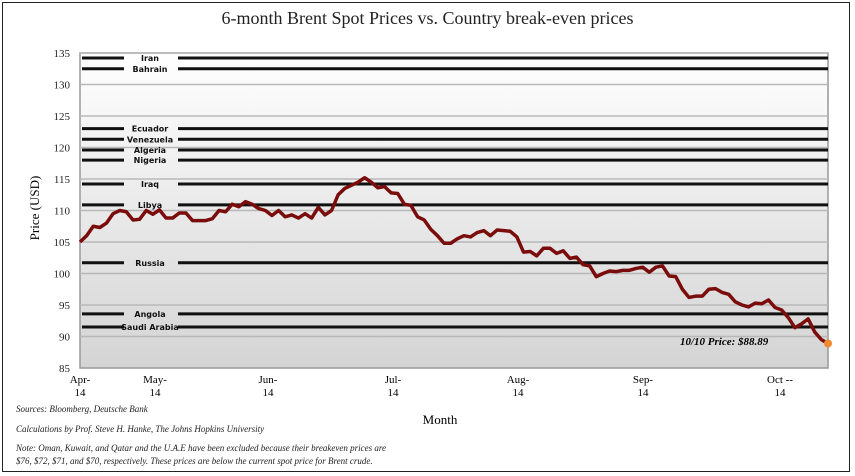 This screenshot has height=476, width=855. Describe the element at coordinates (150, 139) in the screenshot. I see `breakeven-label: Venezuela` at that location.